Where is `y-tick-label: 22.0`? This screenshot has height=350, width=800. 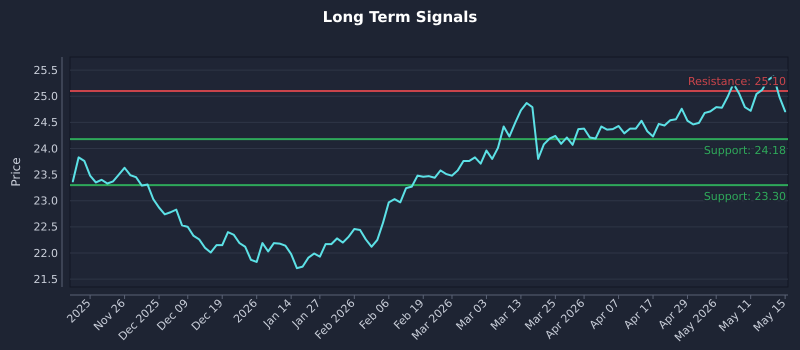
y-tick-label: 22.0 is located at coordinates (46, 253).